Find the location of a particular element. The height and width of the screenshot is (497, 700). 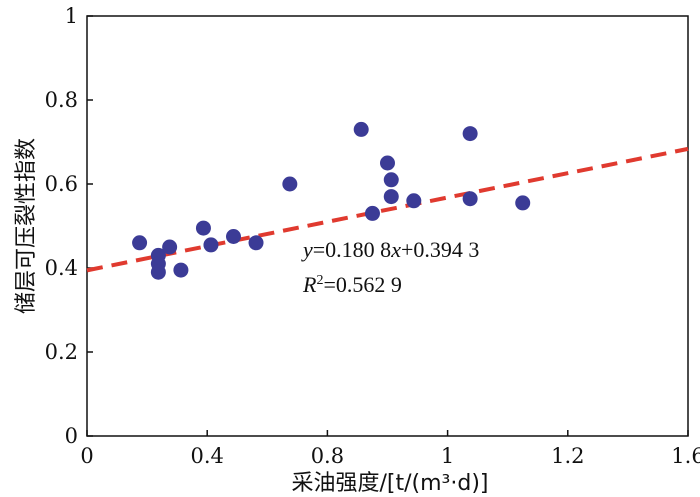

y-axis-title: 储层可压裂性指数 is located at coordinates (26, 226).